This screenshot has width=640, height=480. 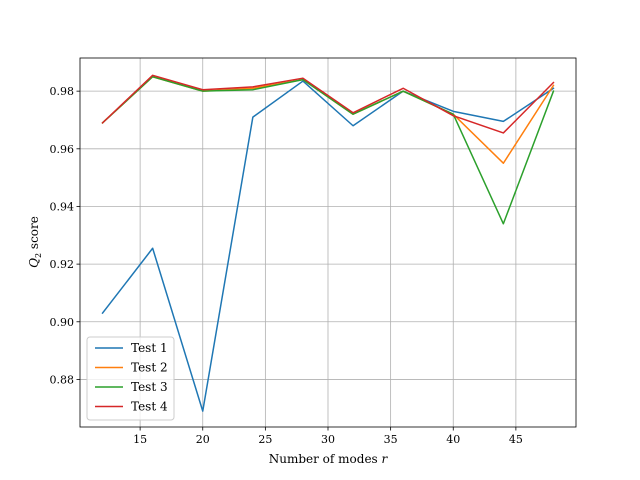 What do you see at coordinates (62, 91) in the screenshot?
I see `y-tick-label: 0.98` at bounding box center [62, 91].